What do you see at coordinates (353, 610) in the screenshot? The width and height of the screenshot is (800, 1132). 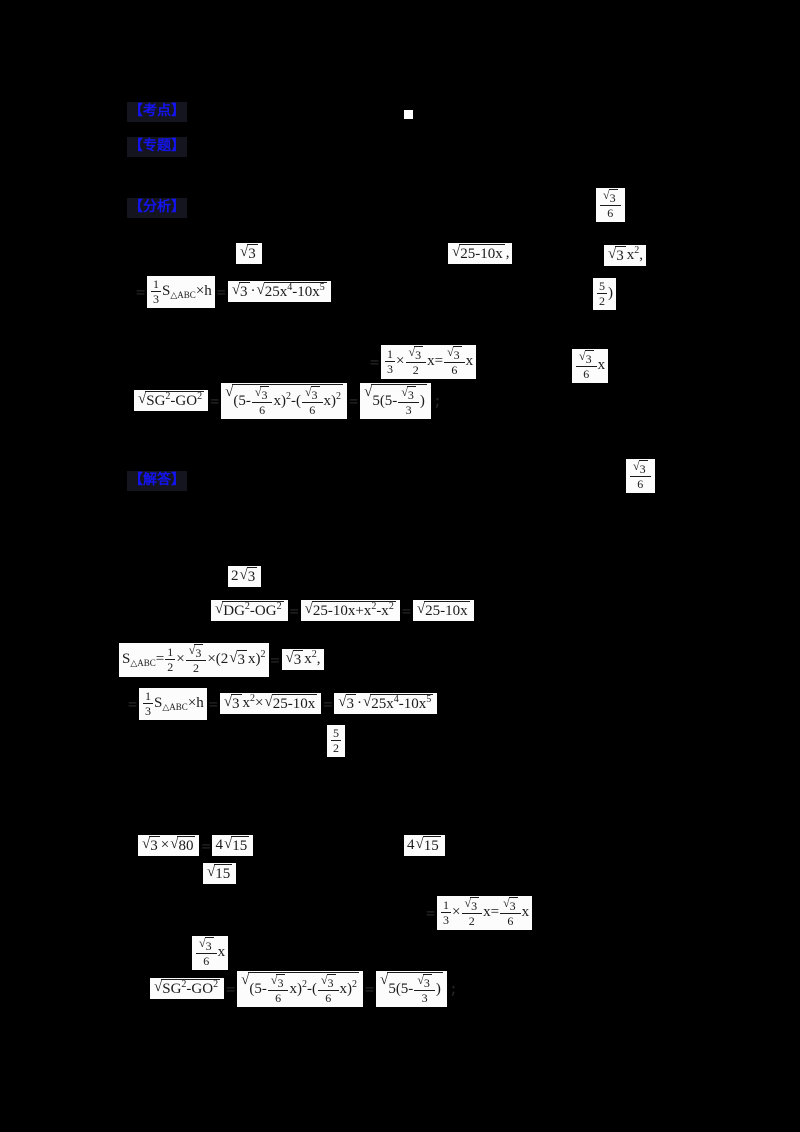 I see `radicand: 25-10x+x 2 -x 2` at bounding box center [353, 610].